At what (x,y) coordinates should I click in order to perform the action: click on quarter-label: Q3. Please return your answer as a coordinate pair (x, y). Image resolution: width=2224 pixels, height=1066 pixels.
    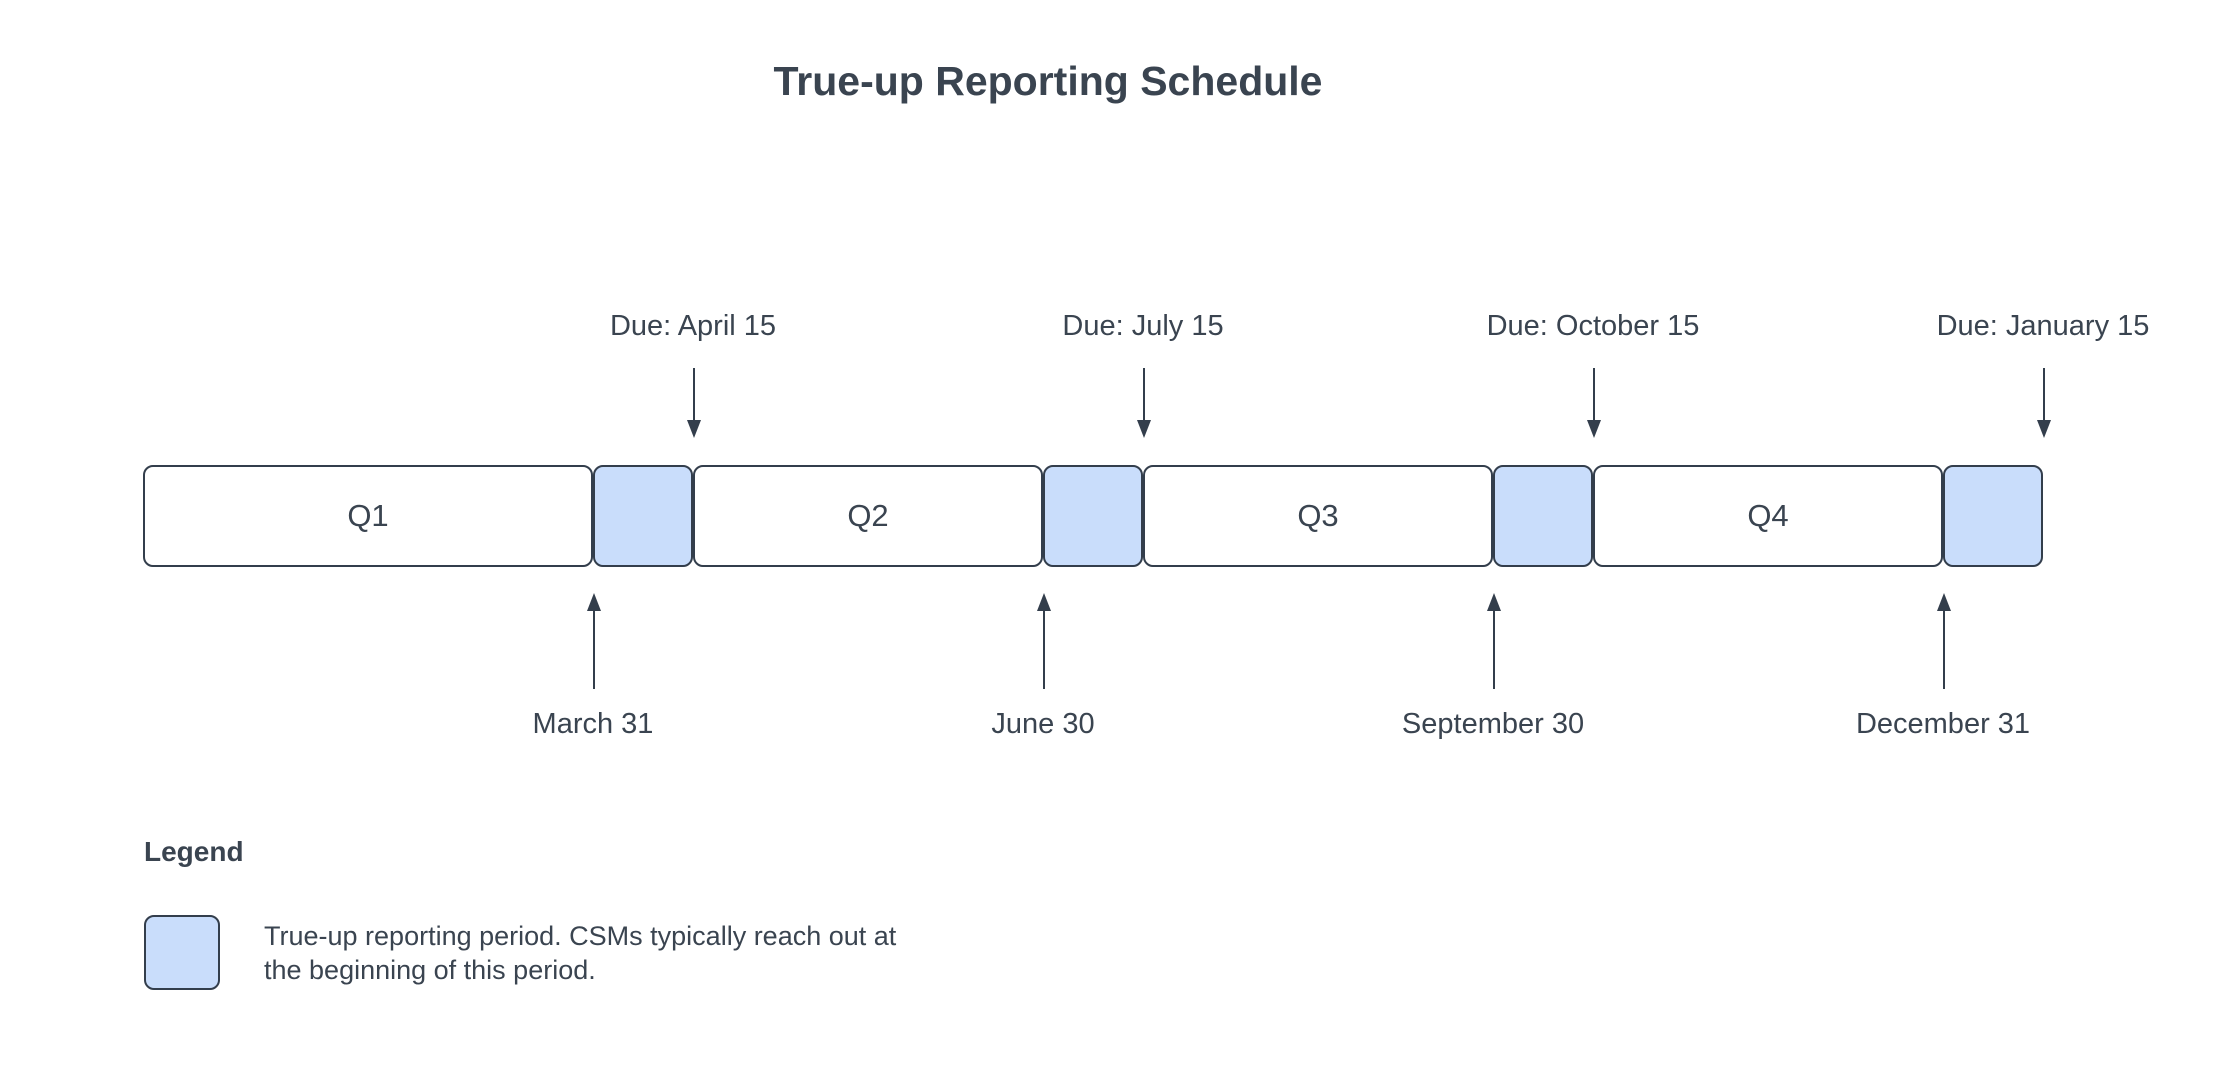
    Looking at the image, I should click on (1318, 515).